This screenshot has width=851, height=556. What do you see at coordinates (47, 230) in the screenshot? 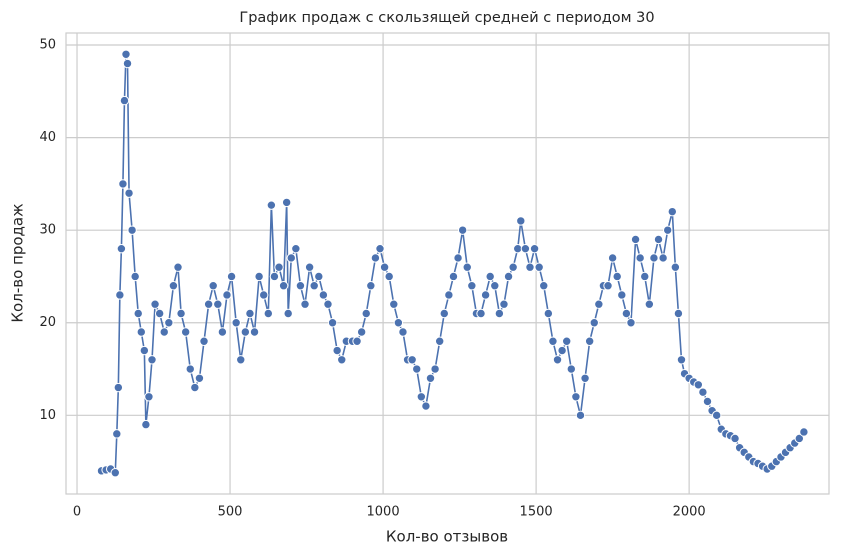
I see `y-tick-label: 30` at bounding box center [47, 230].